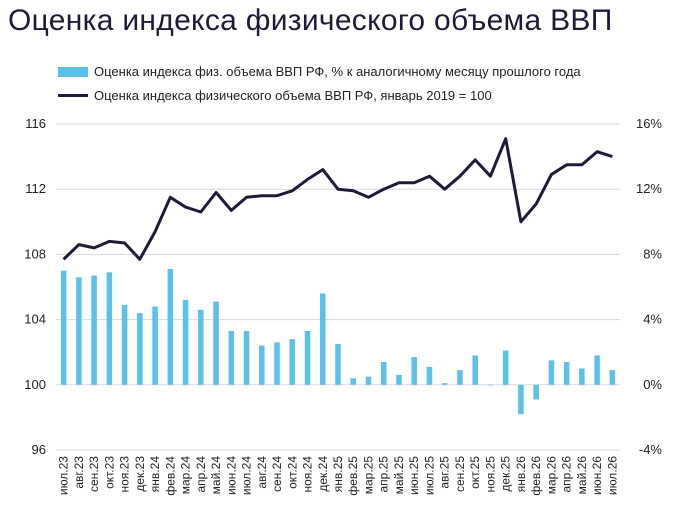  What do you see at coordinates (247, 475) in the screenshot?
I see `x-tick-label: июл.24` at bounding box center [247, 475].